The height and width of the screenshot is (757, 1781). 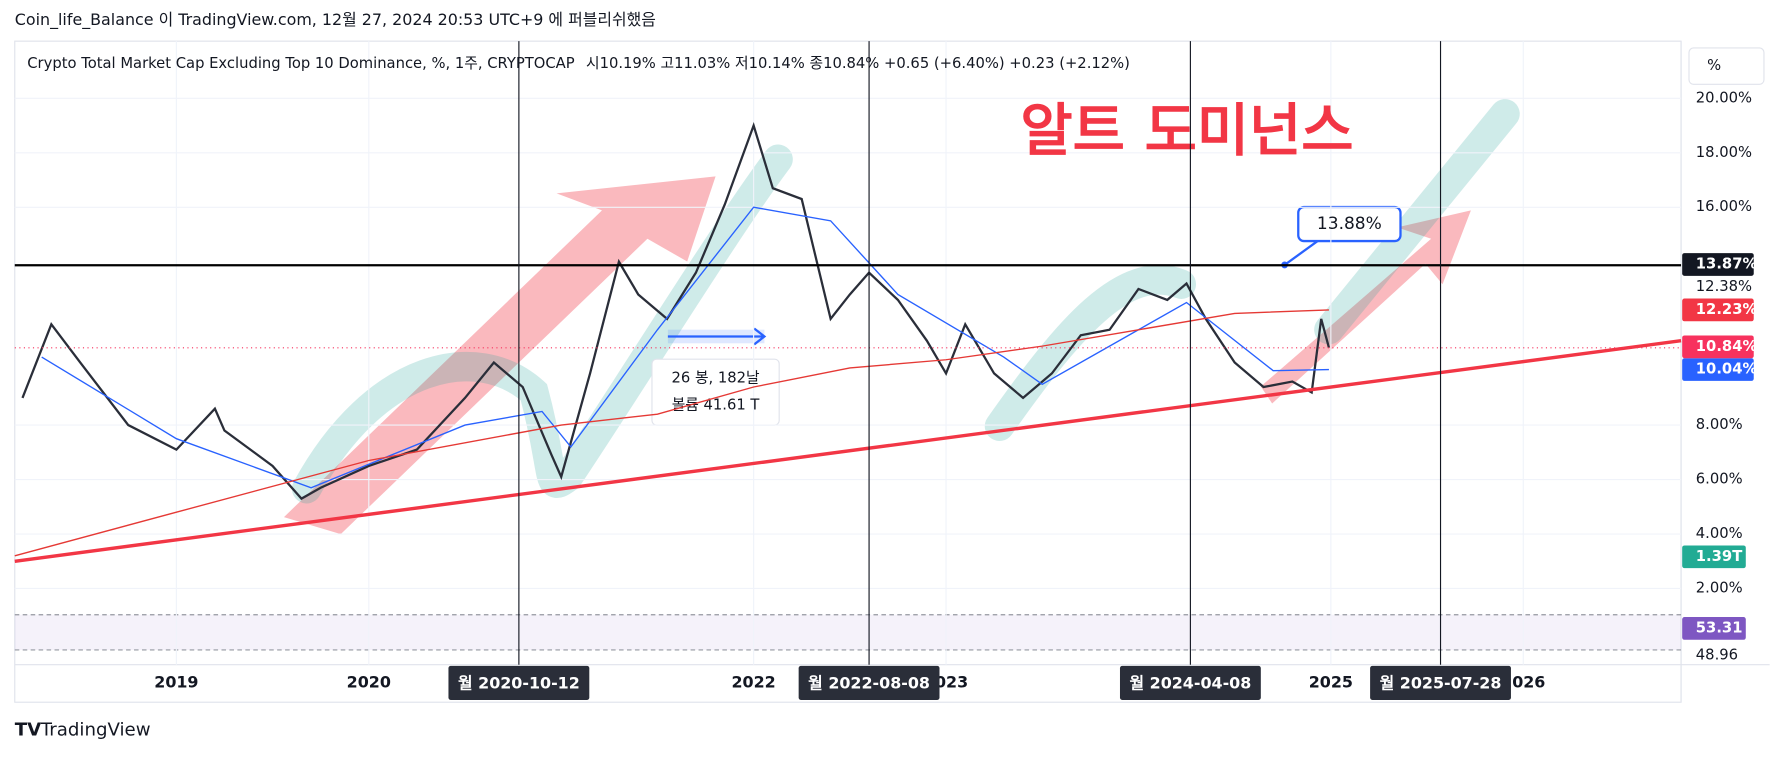 I want to click on scale-button, so click(x=1726, y=66).